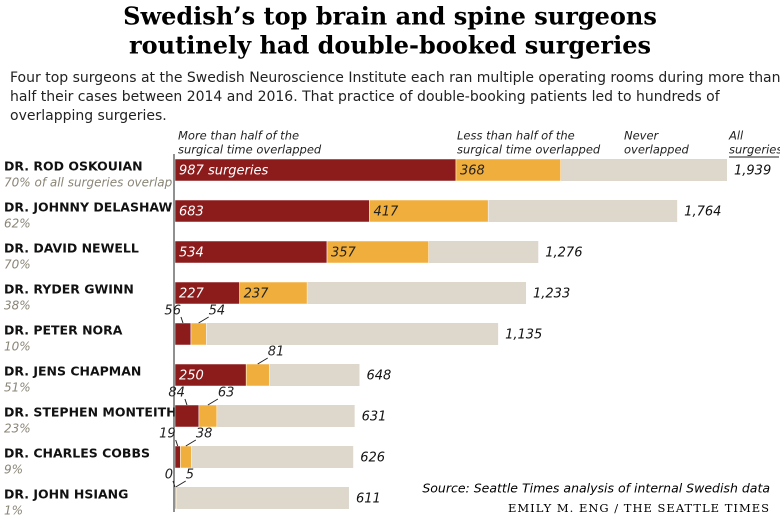 The height and width of the screenshot is (520, 780). Describe the element at coordinates (17, 347) in the screenshot. I see `note: 10%` at that location.